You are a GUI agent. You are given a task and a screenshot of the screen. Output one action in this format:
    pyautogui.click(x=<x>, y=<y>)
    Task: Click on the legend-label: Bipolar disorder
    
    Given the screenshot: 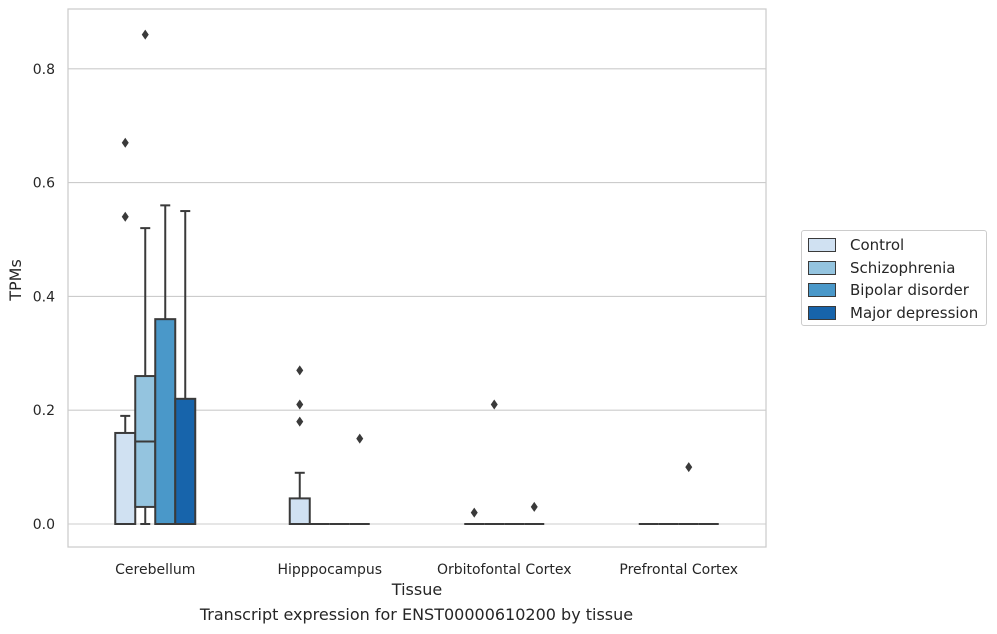 What is the action you would take?
    pyautogui.click(x=909, y=290)
    